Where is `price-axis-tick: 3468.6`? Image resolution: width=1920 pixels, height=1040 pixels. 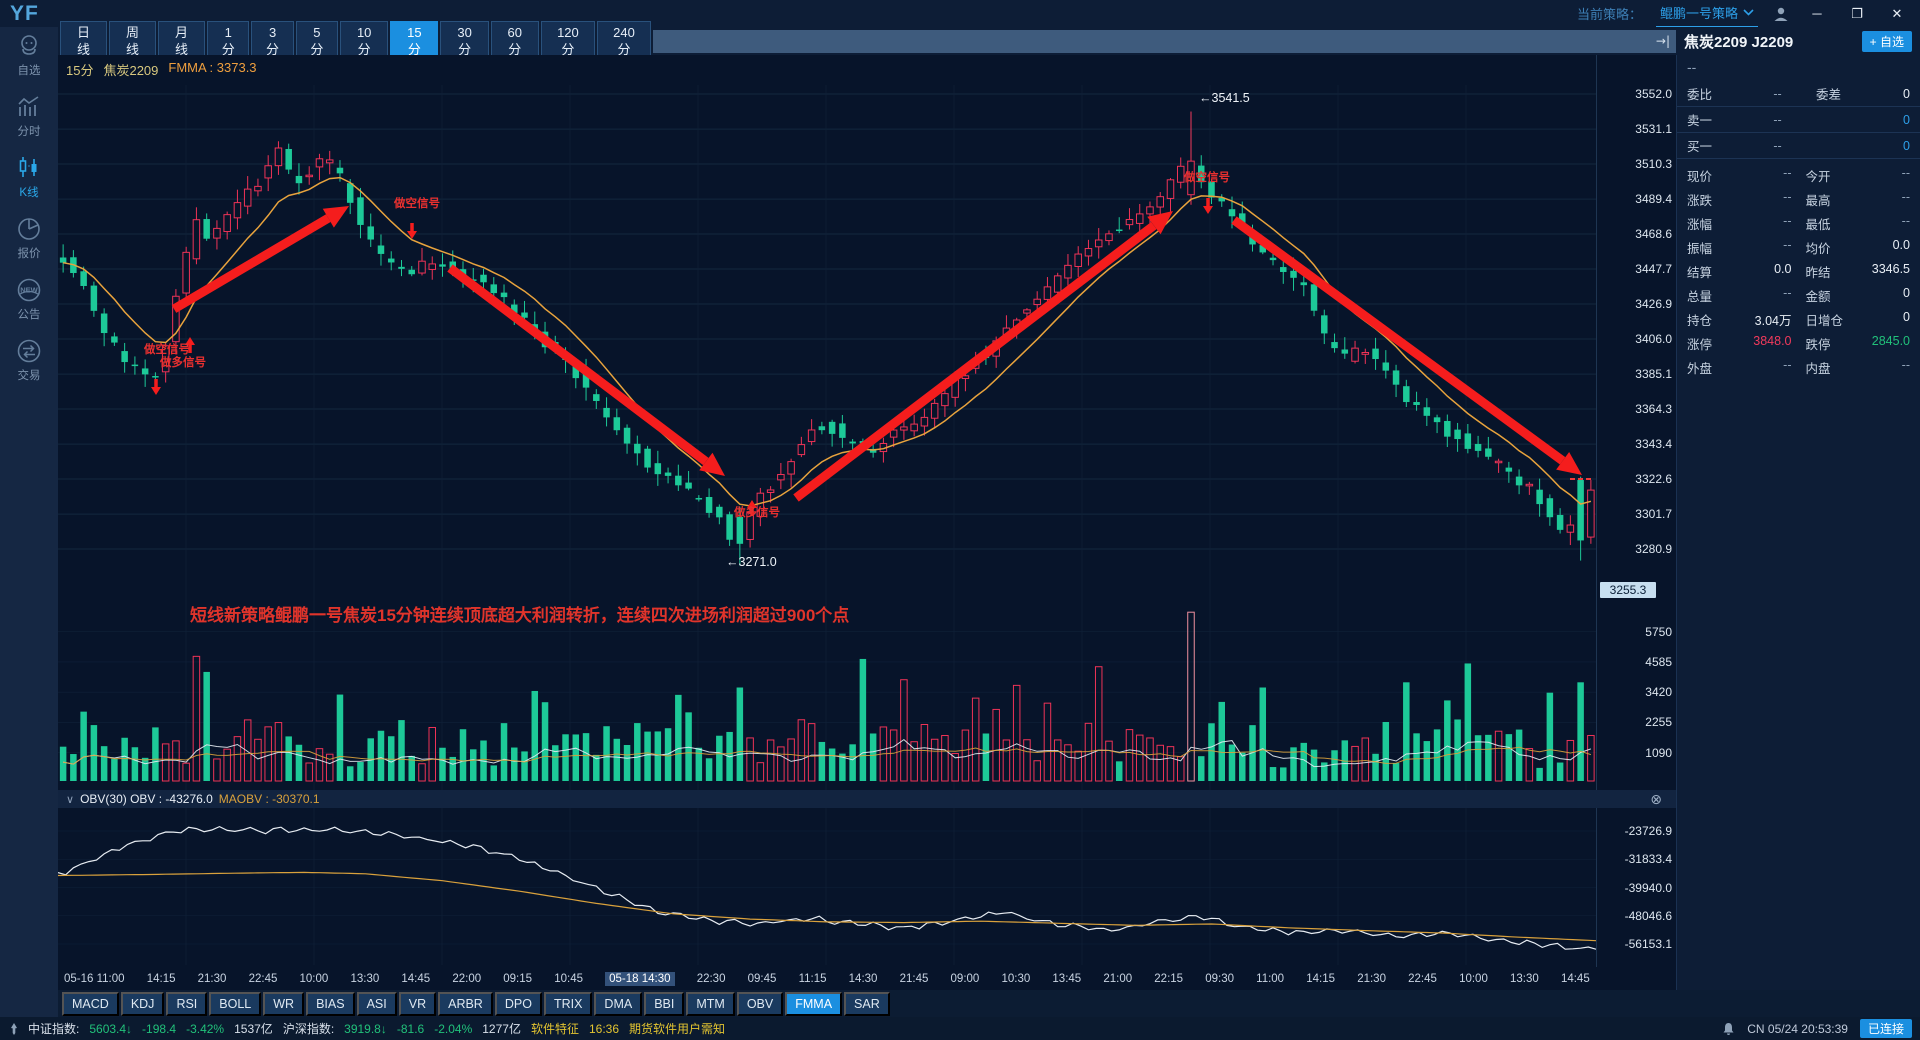
price-axis-tick: 3468.6 is located at coordinates (1653, 233).